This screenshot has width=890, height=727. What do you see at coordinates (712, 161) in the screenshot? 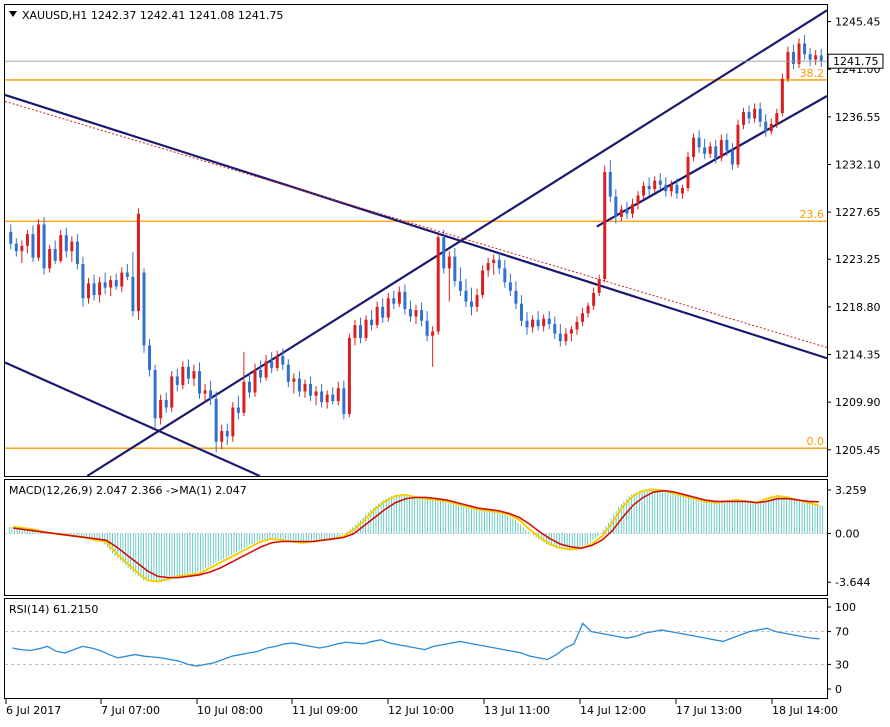
I see `trendline-up-channel-support` at bounding box center [712, 161].